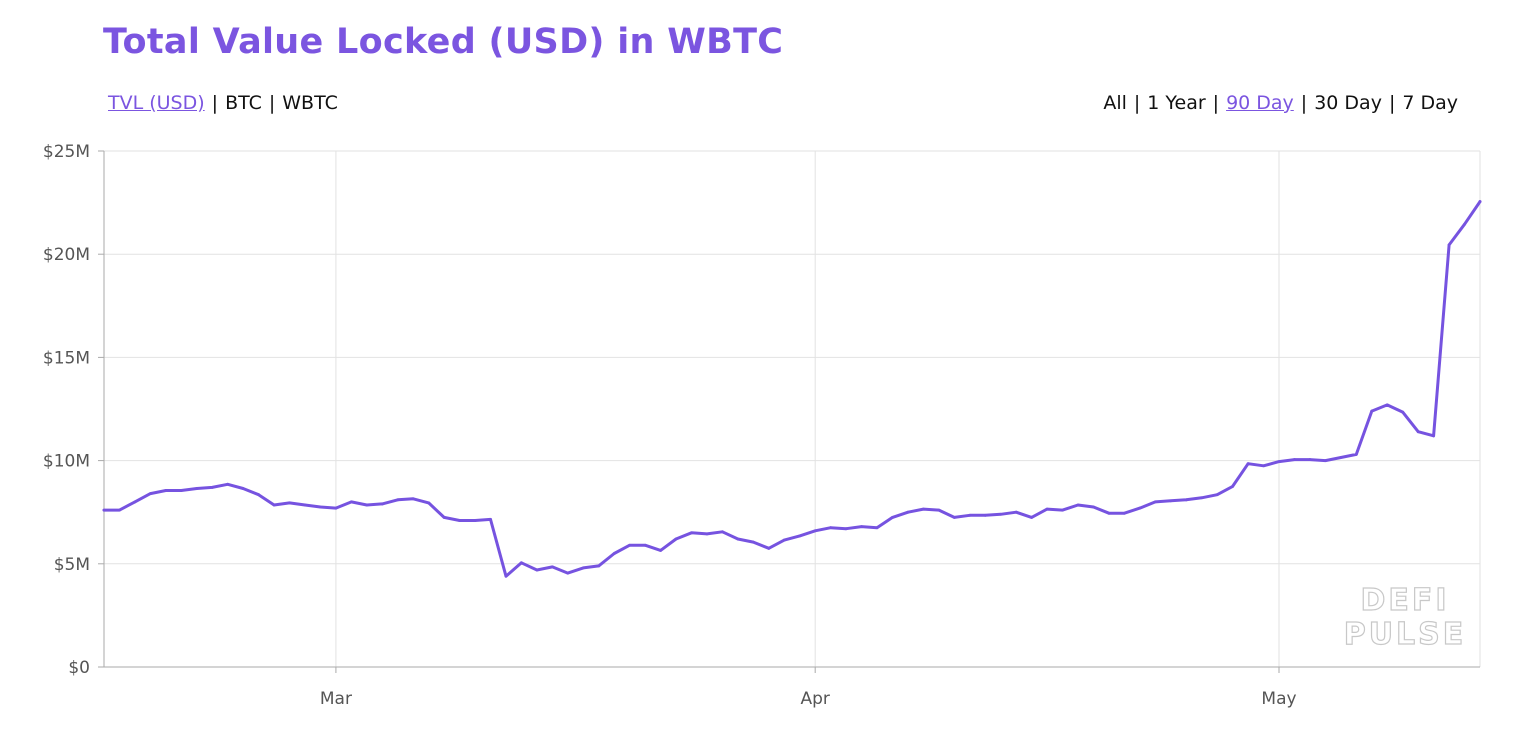  What do you see at coordinates (814, 699) in the screenshot?
I see `x-tick-label: Apr` at bounding box center [814, 699].